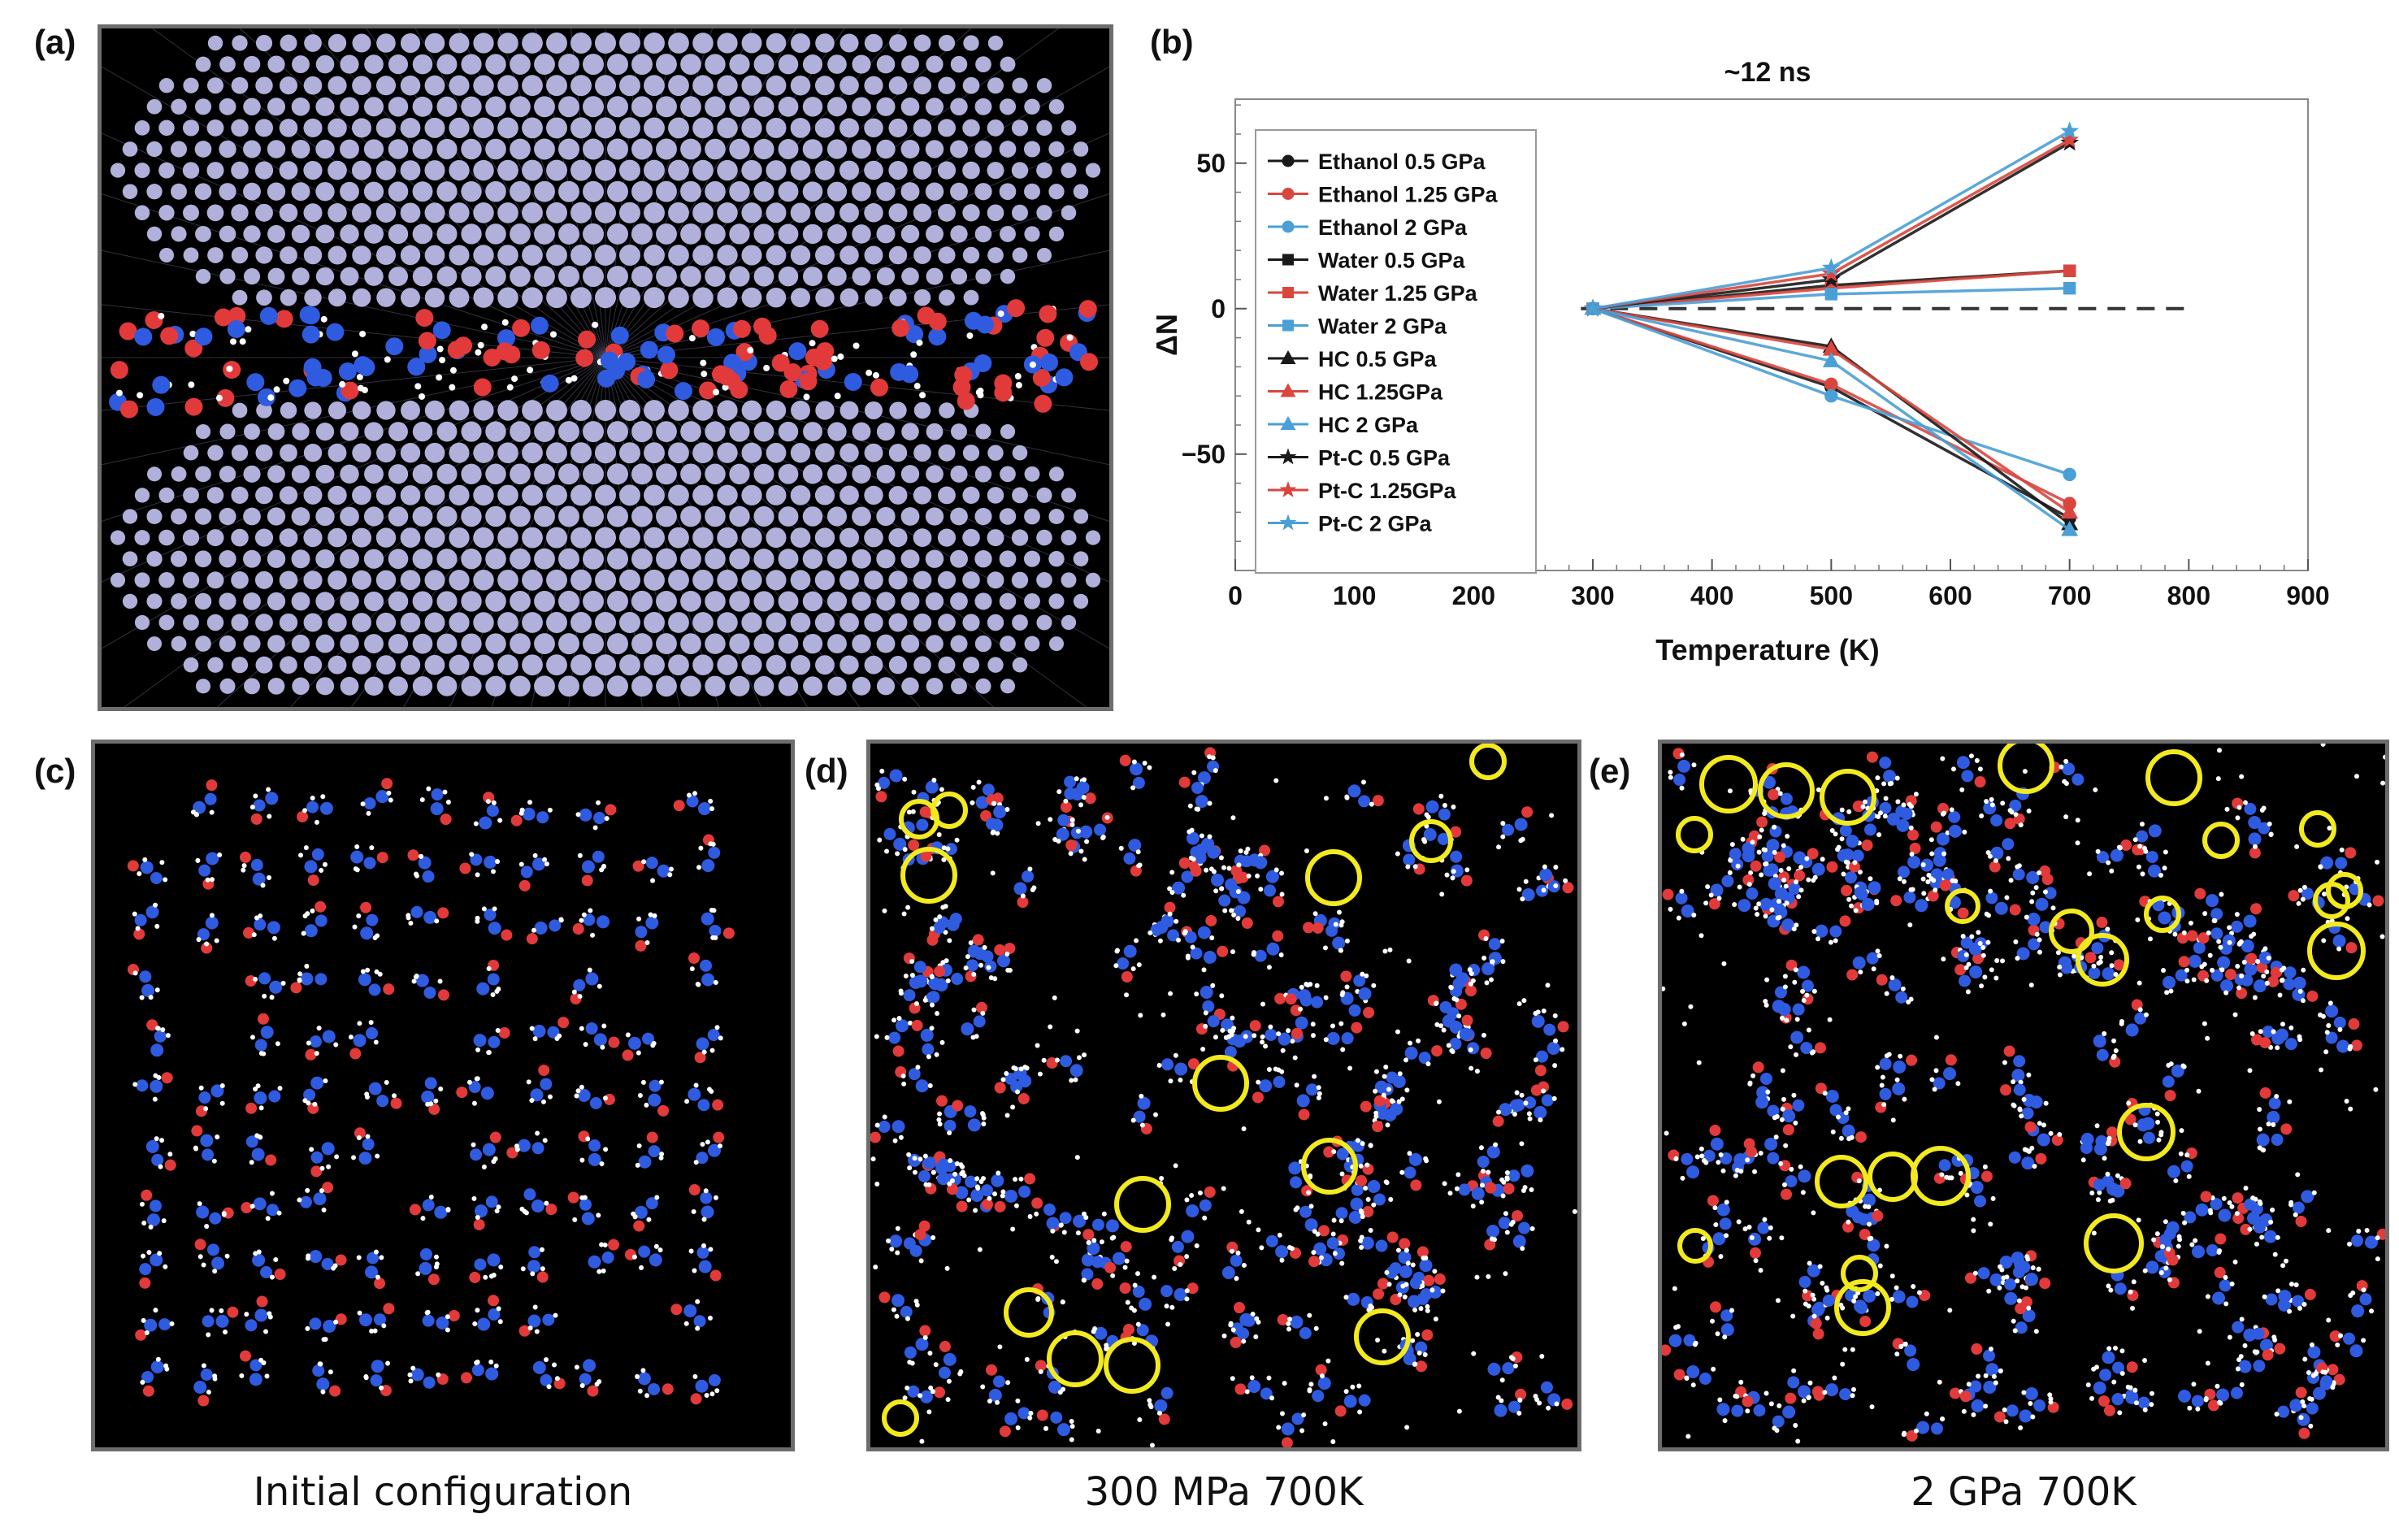  Describe the element at coordinates (1211, 163) in the screenshot. I see `y-tick-label: 50` at that location.